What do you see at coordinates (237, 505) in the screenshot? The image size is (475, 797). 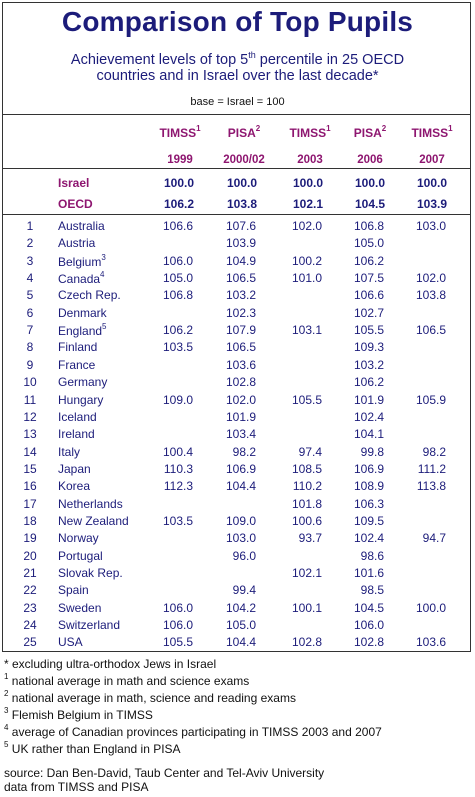 I see `table-row: 17 Netherlands 101.8 106.3` at bounding box center [237, 505].